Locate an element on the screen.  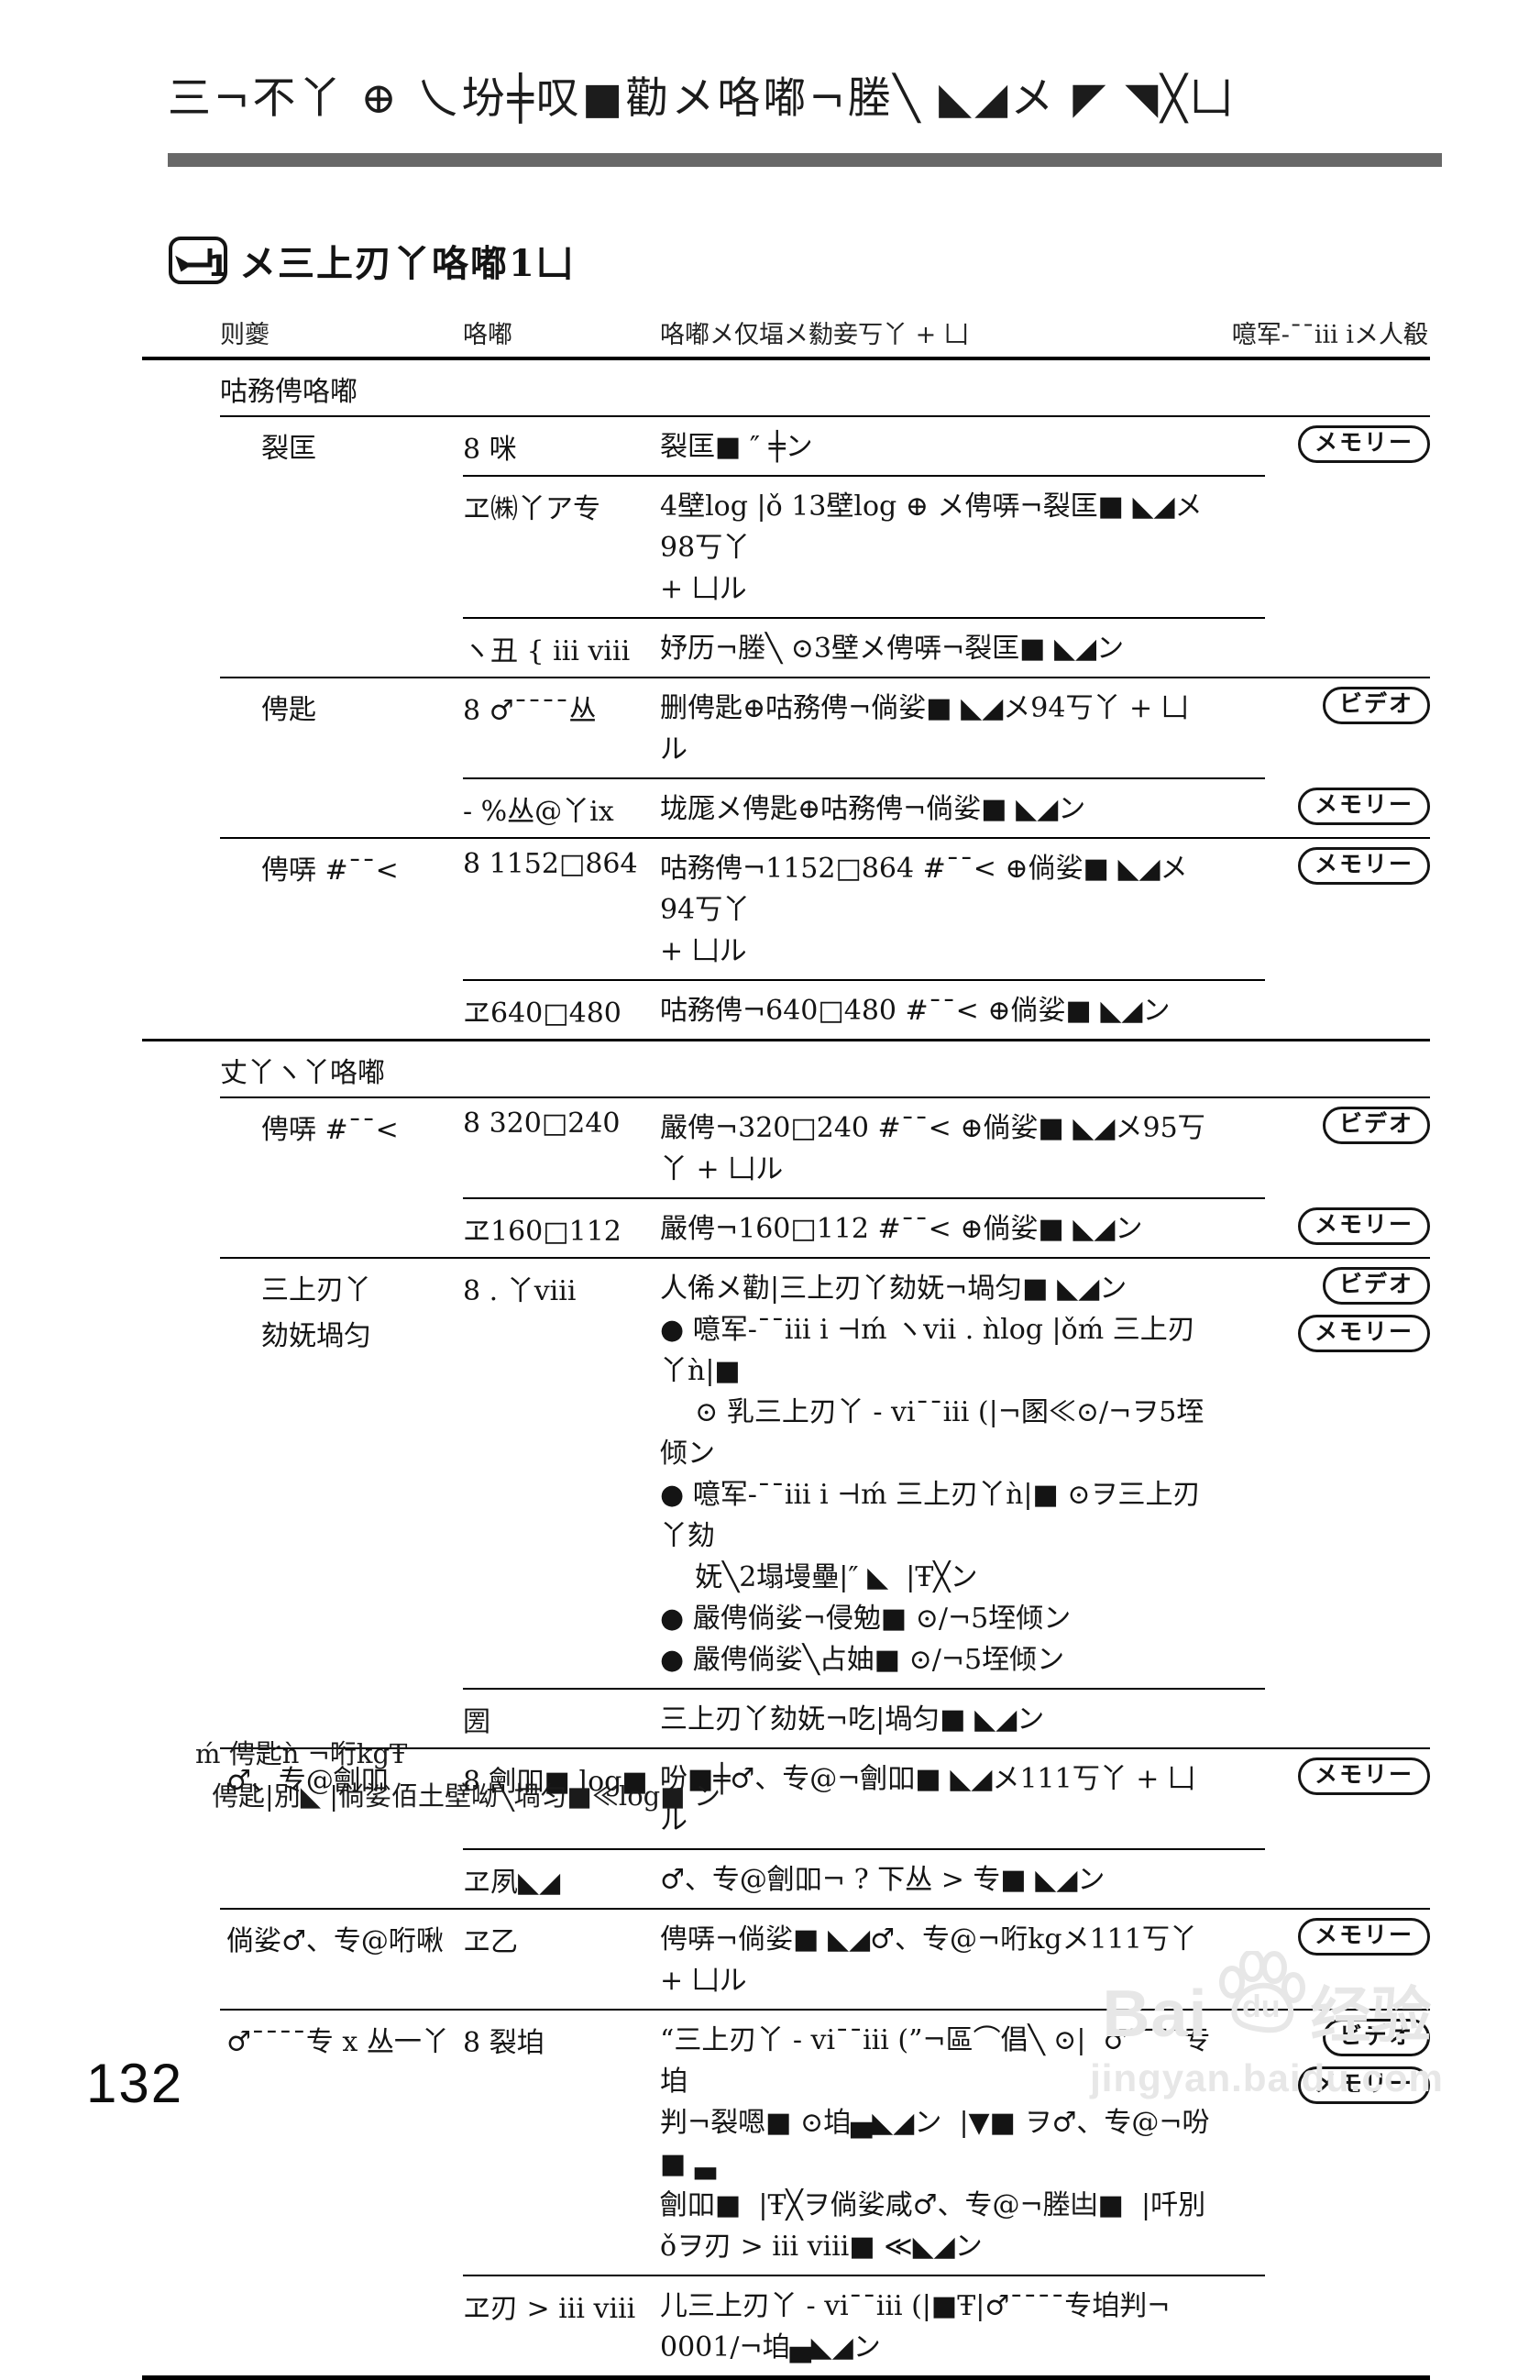
title-underline-bar is located at coordinates (805, 160).